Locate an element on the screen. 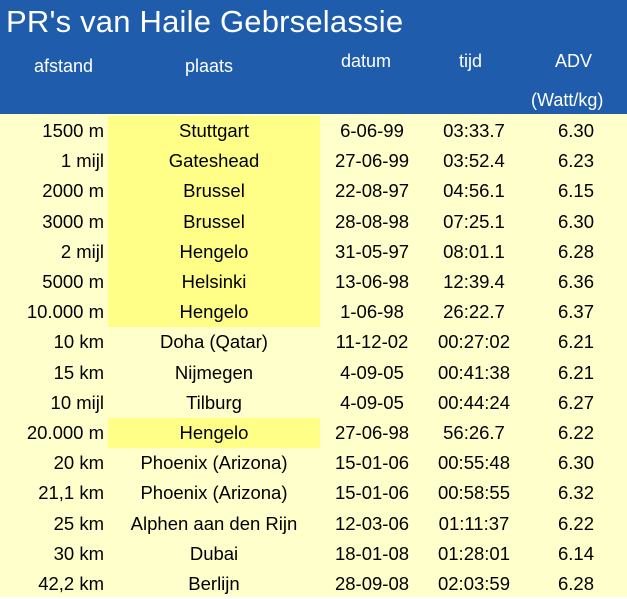  cell-time: 00:58:55 is located at coordinates (473, 493).